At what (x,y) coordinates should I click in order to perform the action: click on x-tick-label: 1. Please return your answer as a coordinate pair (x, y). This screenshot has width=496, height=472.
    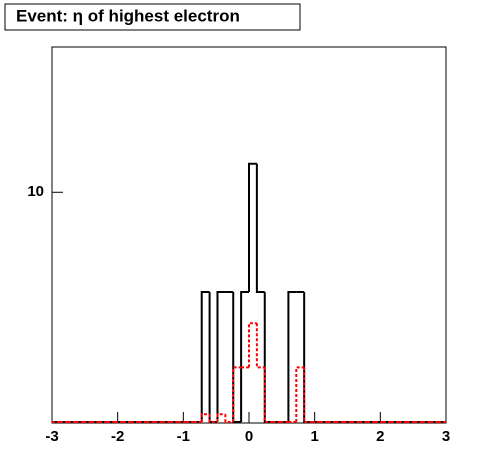
    Looking at the image, I should click on (314, 436).